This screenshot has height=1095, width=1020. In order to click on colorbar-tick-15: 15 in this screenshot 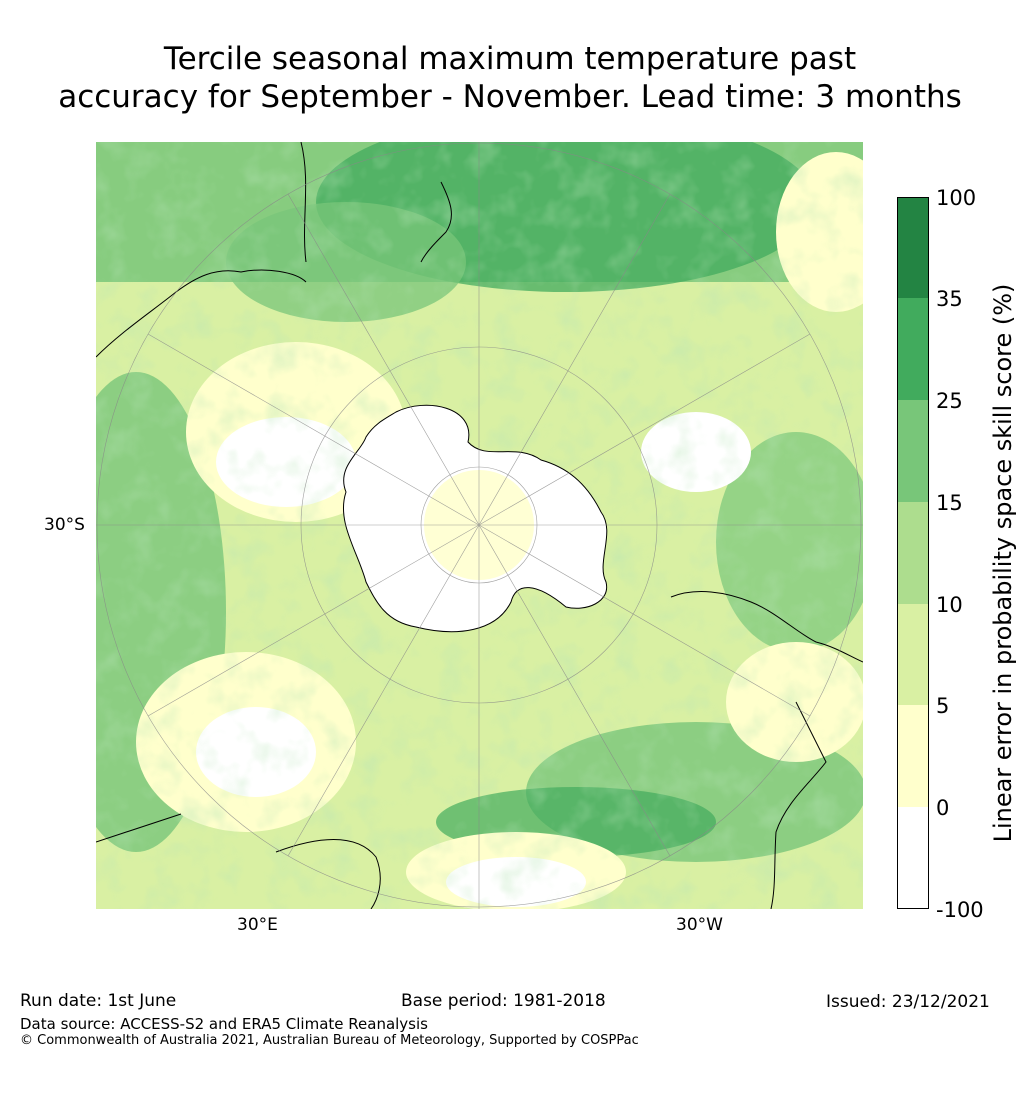, I will do `click(949, 503)`.